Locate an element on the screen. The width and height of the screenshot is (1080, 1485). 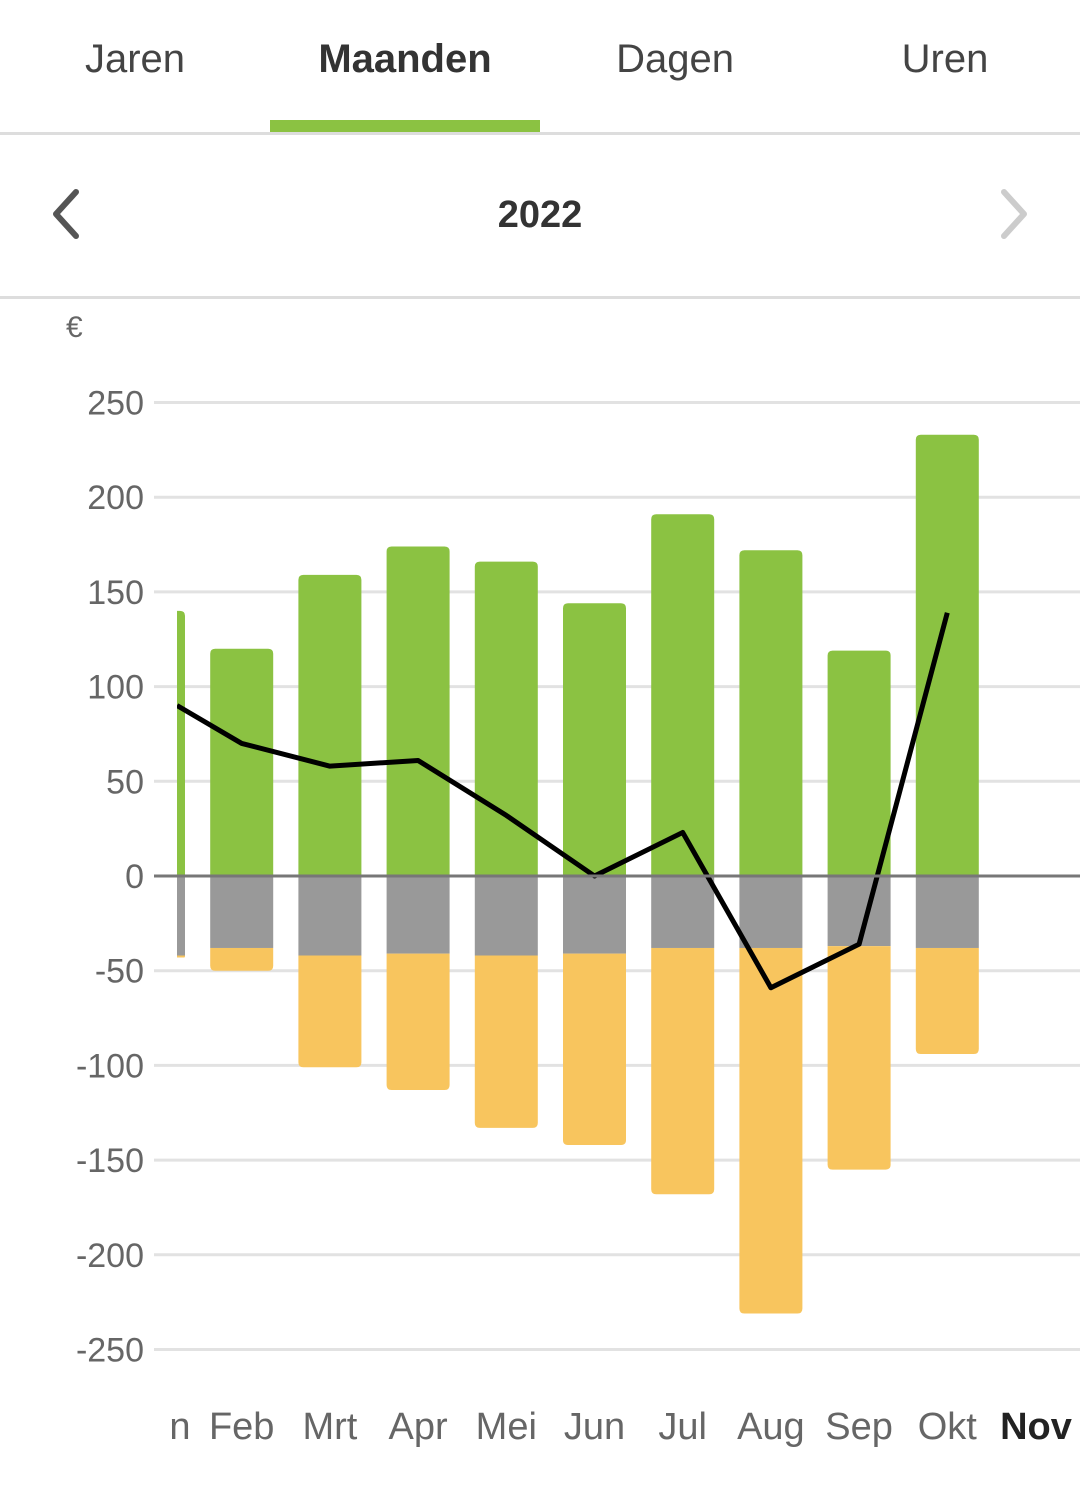
tab-maanden: Maanden is located at coordinates (405, 59).